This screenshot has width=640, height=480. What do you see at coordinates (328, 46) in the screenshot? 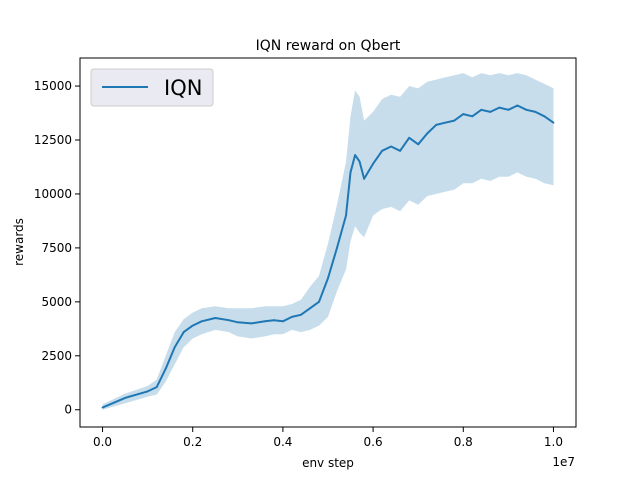
I see `chart-title: IQN reward on Qbert` at bounding box center [328, 46].